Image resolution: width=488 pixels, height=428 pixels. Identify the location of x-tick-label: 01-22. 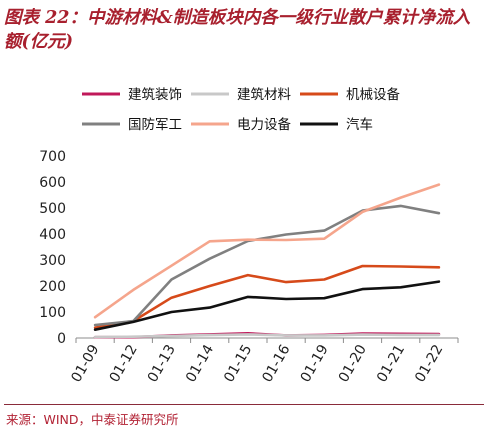
(429, 363).